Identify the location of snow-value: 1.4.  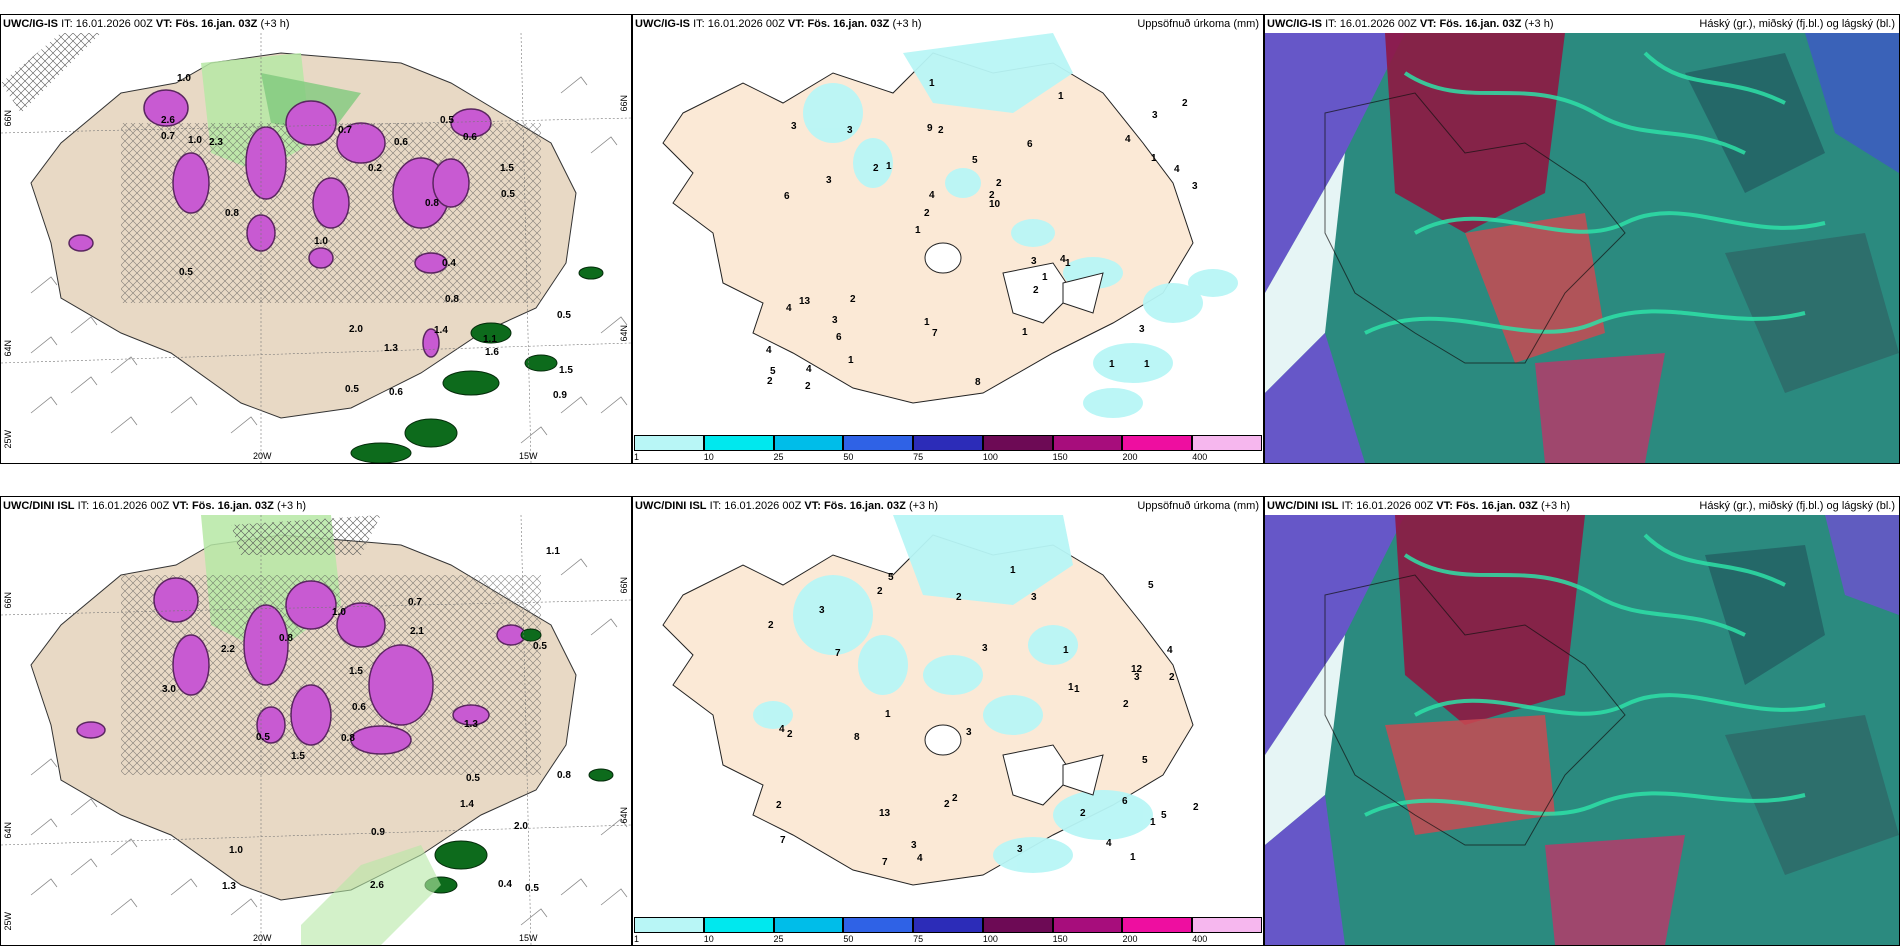
(441, 330).